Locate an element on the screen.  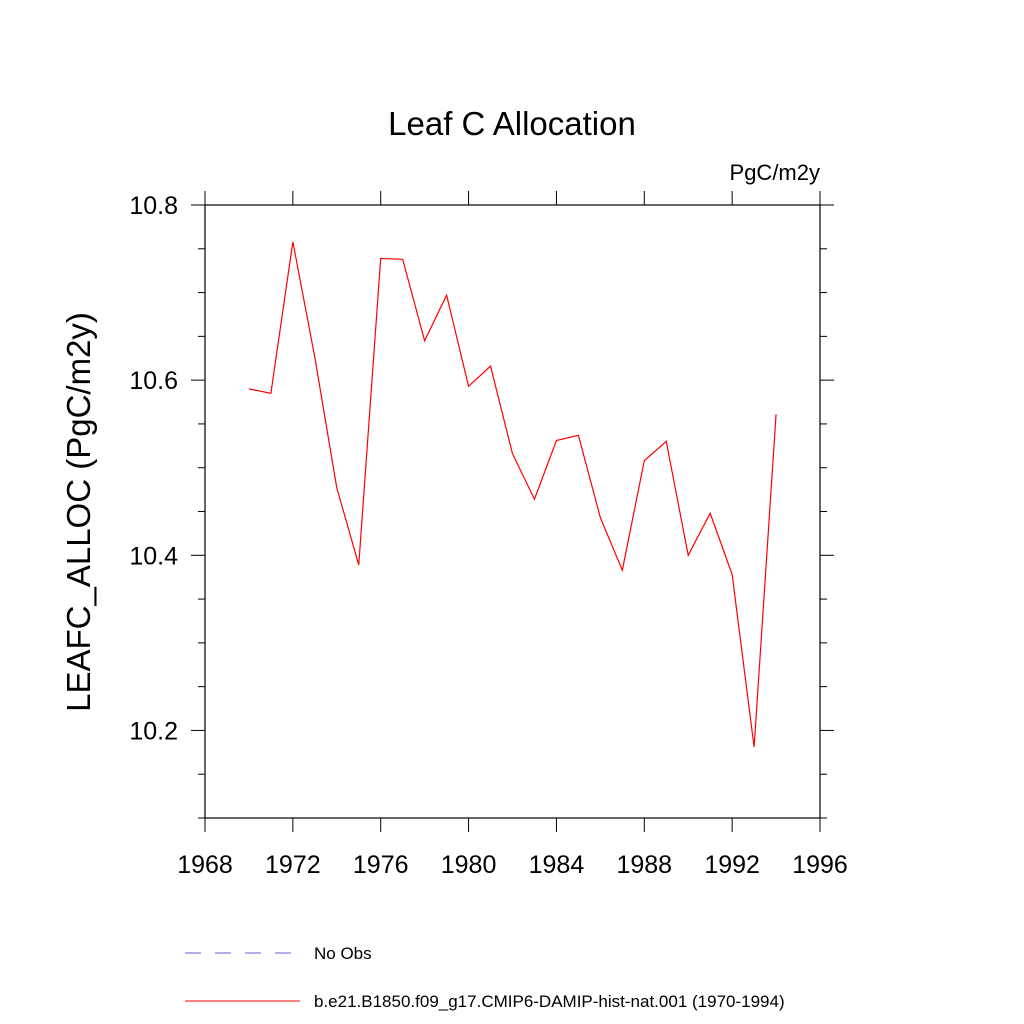
x-tick-label: 1968 is located at coordinates (205, 865).